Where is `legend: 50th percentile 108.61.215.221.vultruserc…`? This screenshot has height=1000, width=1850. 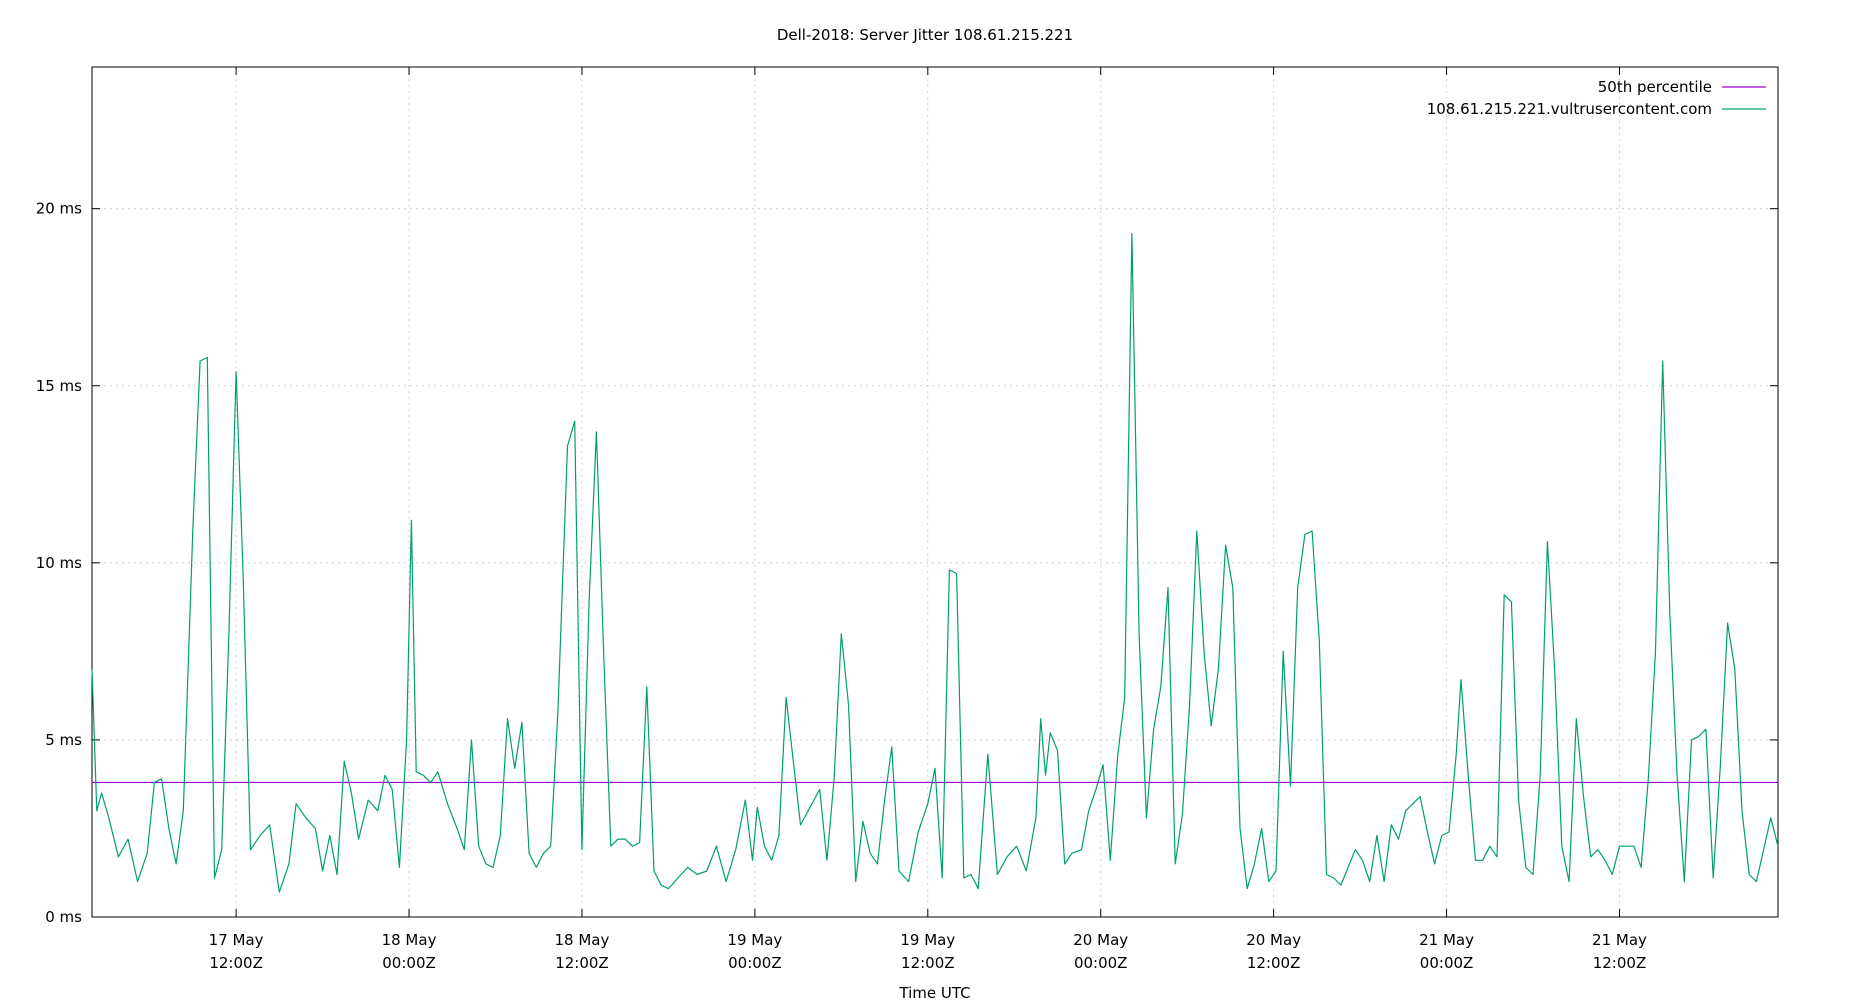
legend: 50th percentile 108.61.215.221.vultruserc… is located at coordinates (1596, 98).